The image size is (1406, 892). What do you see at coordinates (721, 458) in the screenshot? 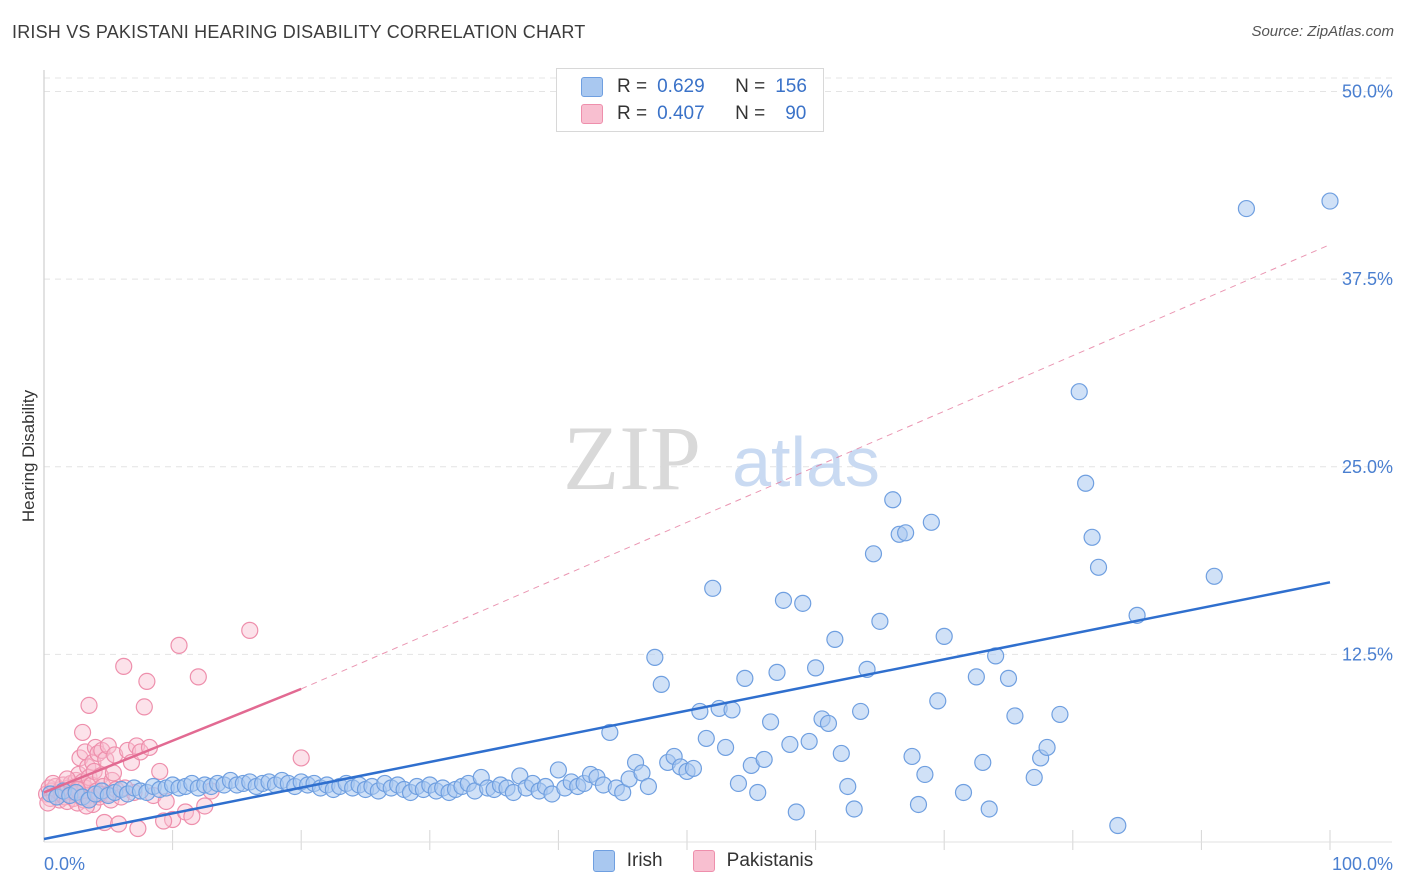
I see `watermark: ZIP atlas` at bounding box center [721, 458].